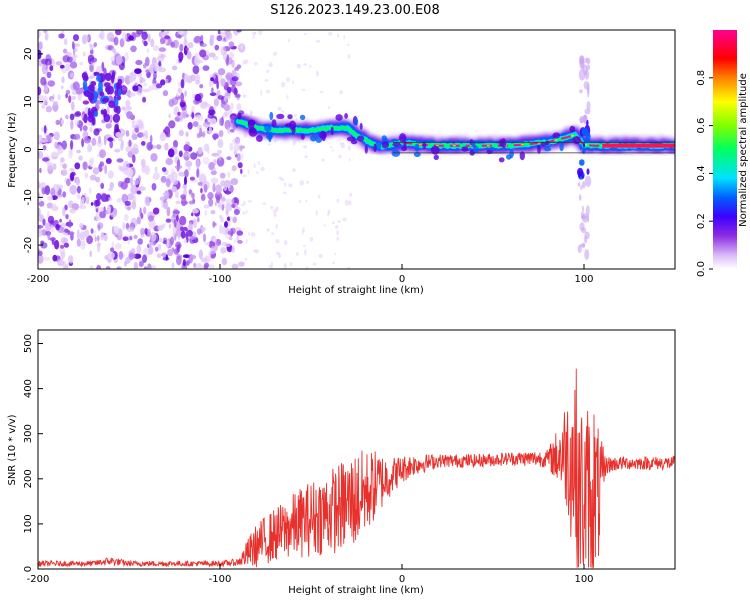 The image size is (750, 600). Describe the element at coordinates (402, 279) in the screenshot. I see `x-tick-label: 0` at that location.